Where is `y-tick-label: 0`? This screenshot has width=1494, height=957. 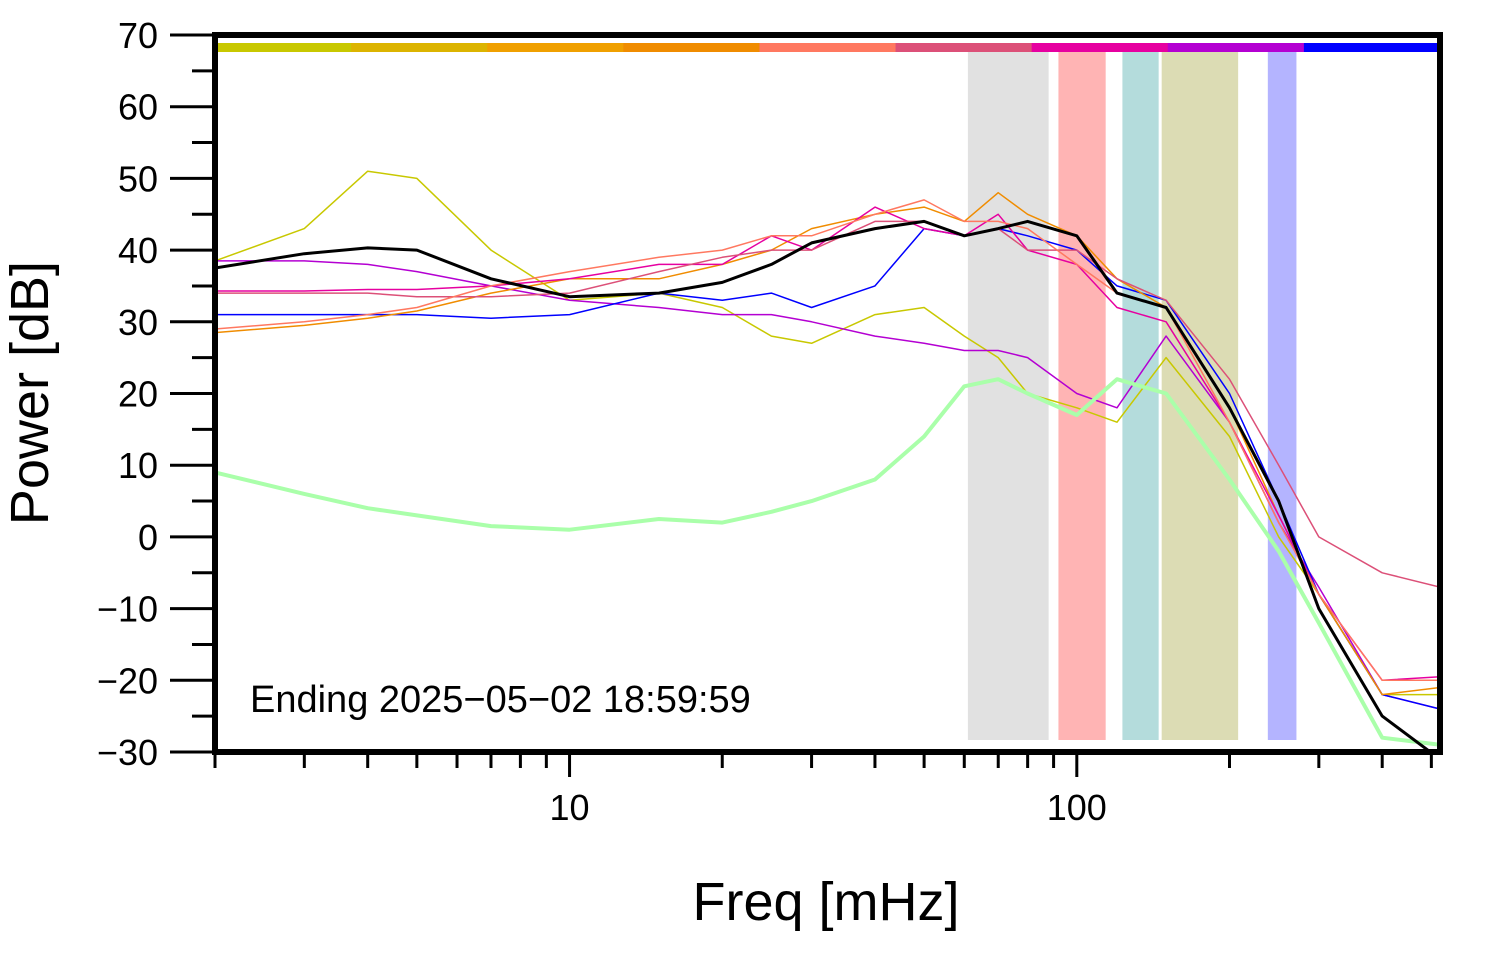 y-tick-label: 0 is located at coordinates (148, 537).